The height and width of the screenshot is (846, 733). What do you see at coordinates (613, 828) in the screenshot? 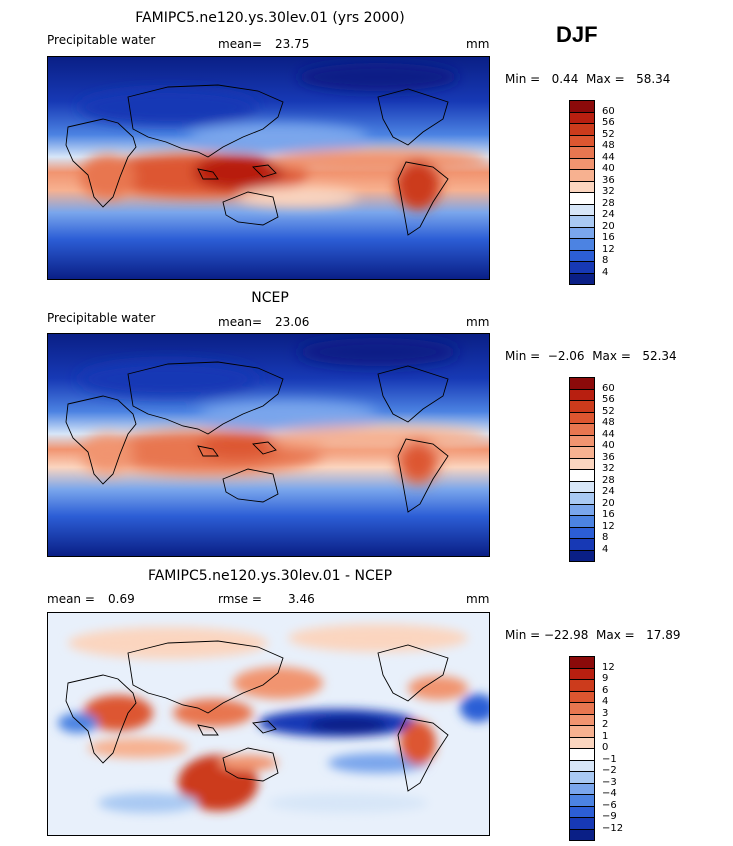
I see `colorbar-label: −12` at bounding box center [613, 828].